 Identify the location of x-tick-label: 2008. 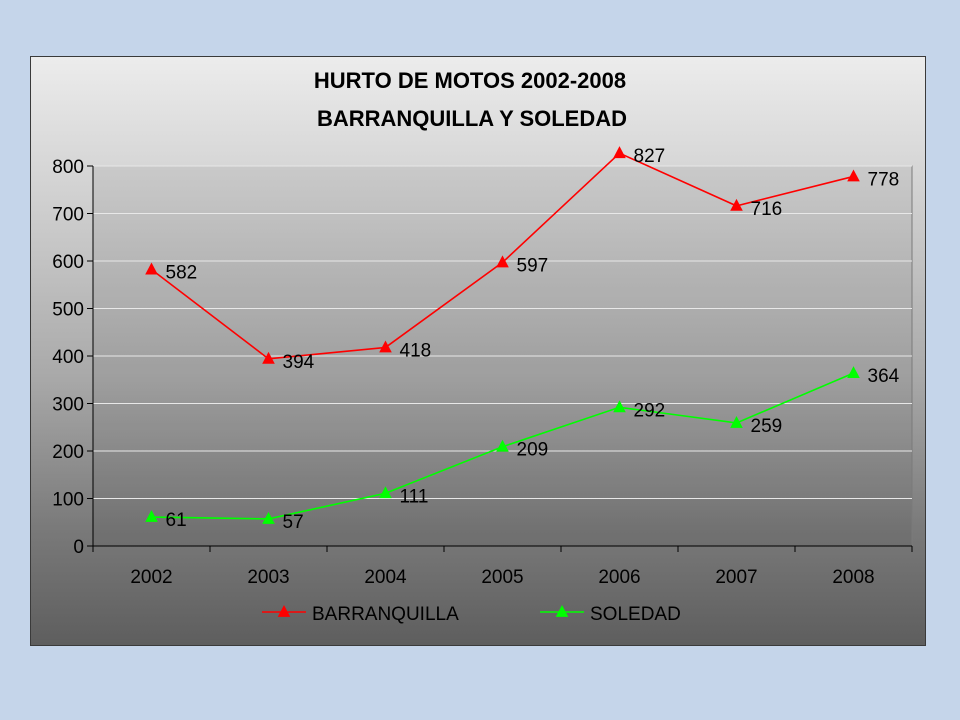
(853, 577).